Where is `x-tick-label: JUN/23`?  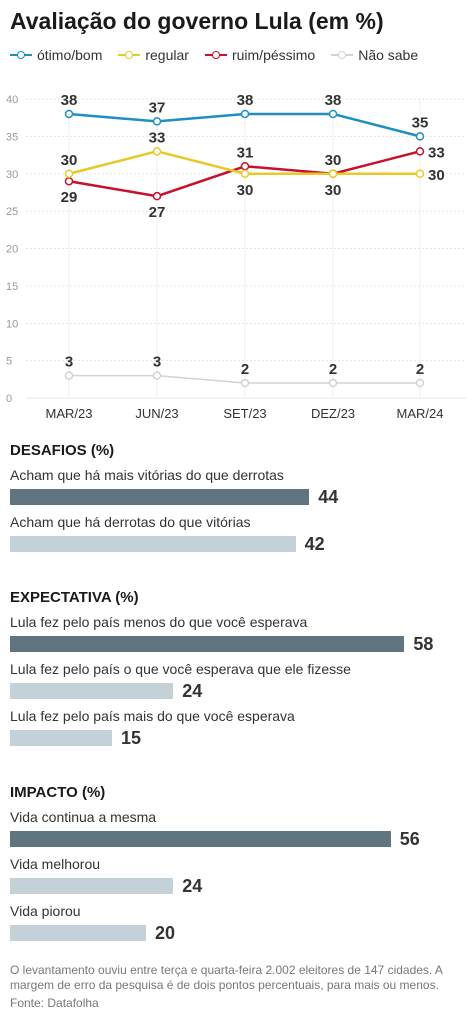
x-tick-label: JUN/23 is located at coordinates (156, 413).